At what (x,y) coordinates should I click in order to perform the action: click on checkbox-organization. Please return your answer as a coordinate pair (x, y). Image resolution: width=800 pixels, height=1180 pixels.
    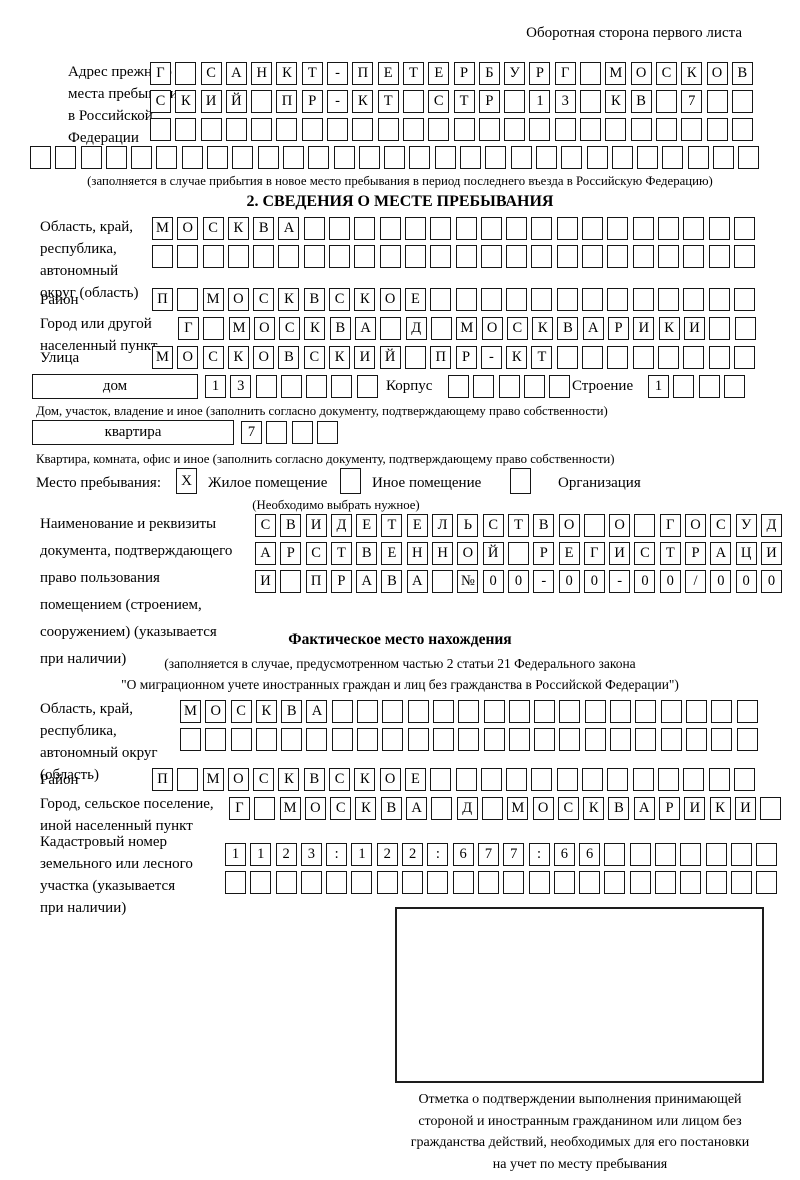
    Looking at the image, I should click on (520, 481).